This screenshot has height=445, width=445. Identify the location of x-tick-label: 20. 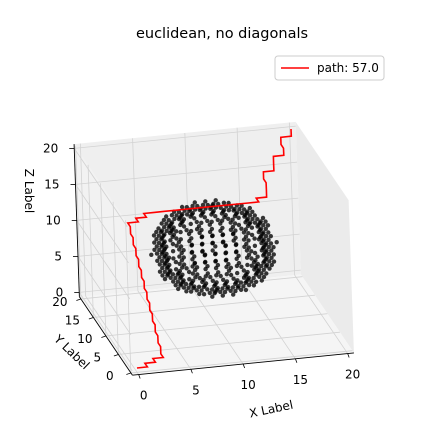
(352, 375).